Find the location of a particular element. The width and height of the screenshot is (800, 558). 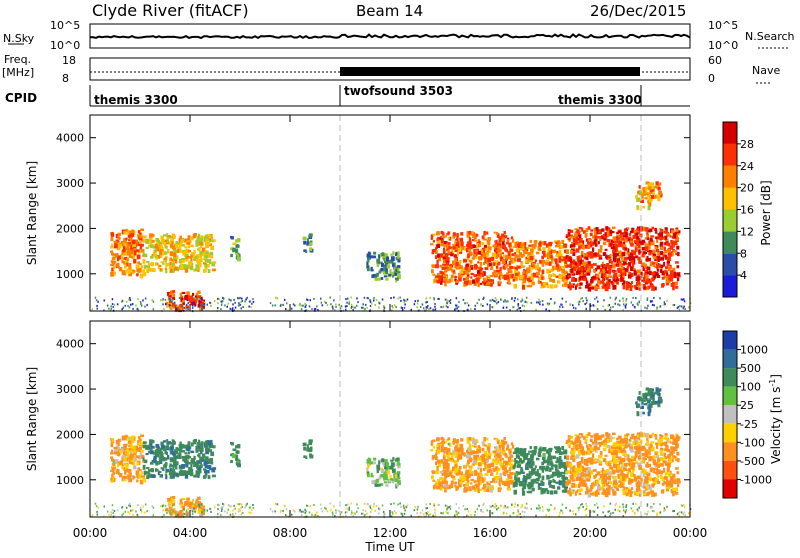

colorbar-tick-label: 20 is located at coordinates (747, 188).